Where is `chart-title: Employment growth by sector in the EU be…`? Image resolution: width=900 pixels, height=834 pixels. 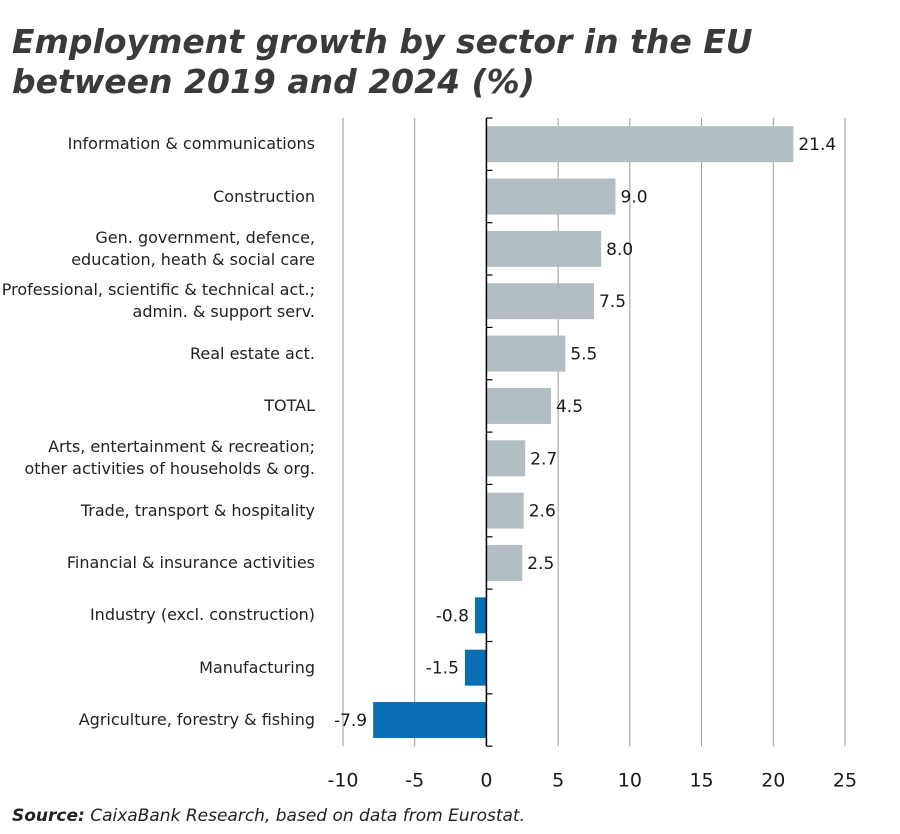 chart-title: Employment growth by sector in the EU be… is located at coordinates (382, 61).